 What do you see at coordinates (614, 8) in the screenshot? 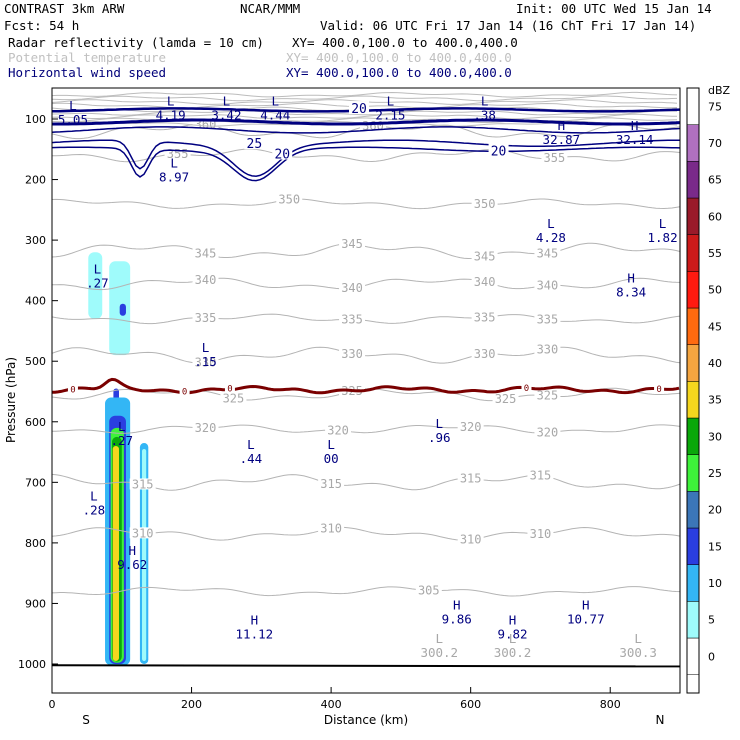
I see `header-init: Init: 00 UTC Wed 15 Jan 14` at bounding box center [614, 8].